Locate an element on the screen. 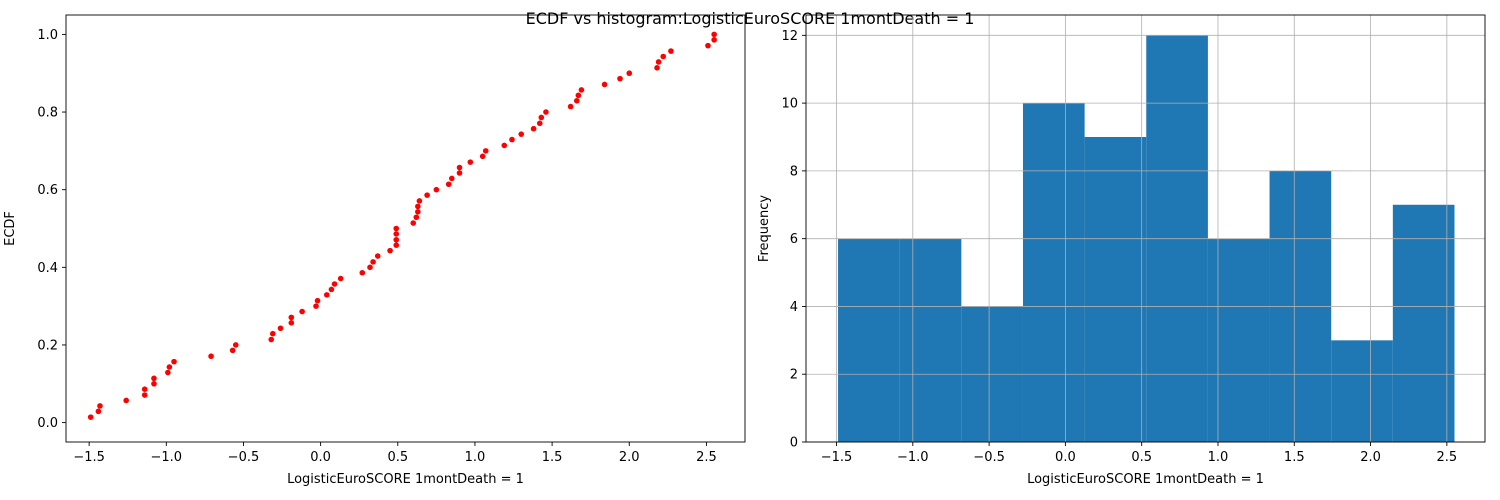  hist-ytick-label: 6 is located at coordinates (794, 239).